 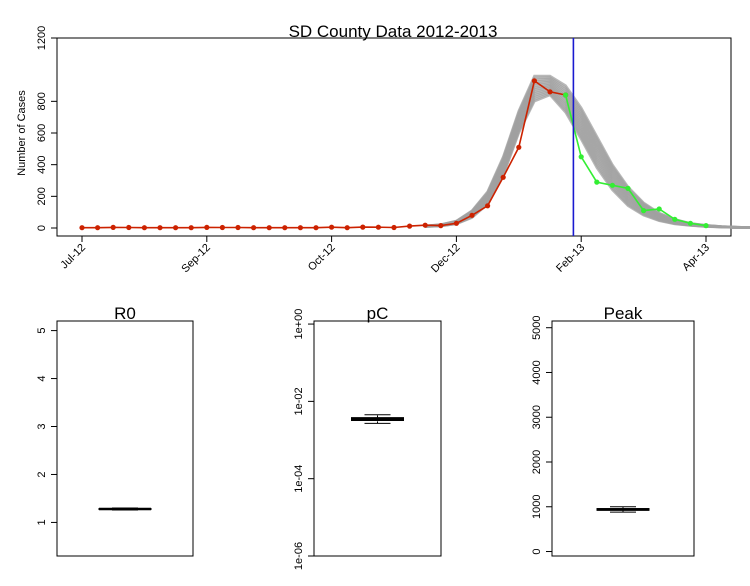 I want to click on y-tick-label: 1200, so click(x=42, y=38).